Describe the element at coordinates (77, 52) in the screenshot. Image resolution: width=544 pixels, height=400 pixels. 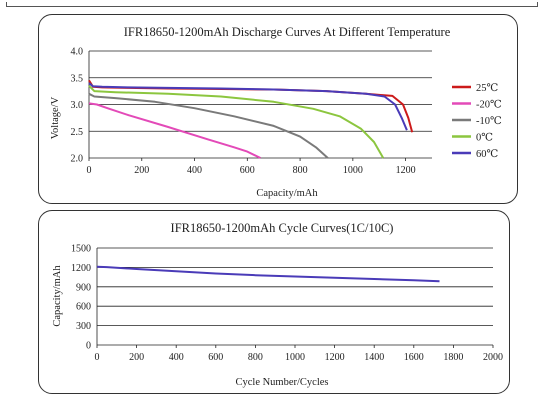
I see `y-tick-label: 4.0` at that location.